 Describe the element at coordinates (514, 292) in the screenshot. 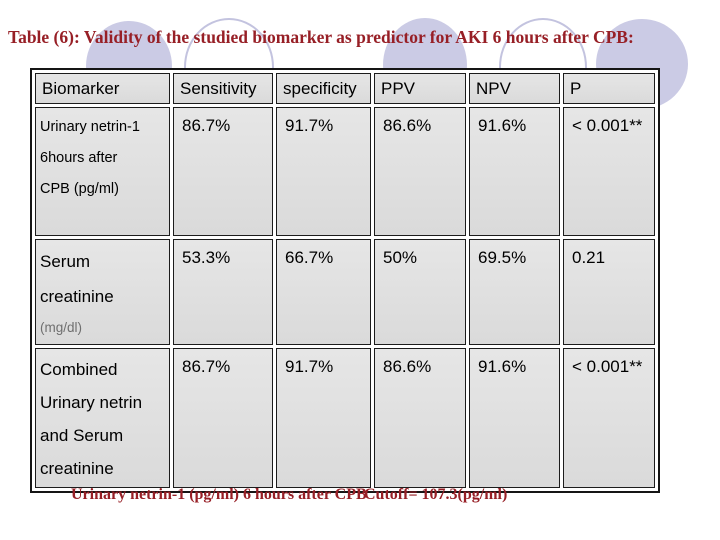

I see `cell-npv: 69.5%` at that location.